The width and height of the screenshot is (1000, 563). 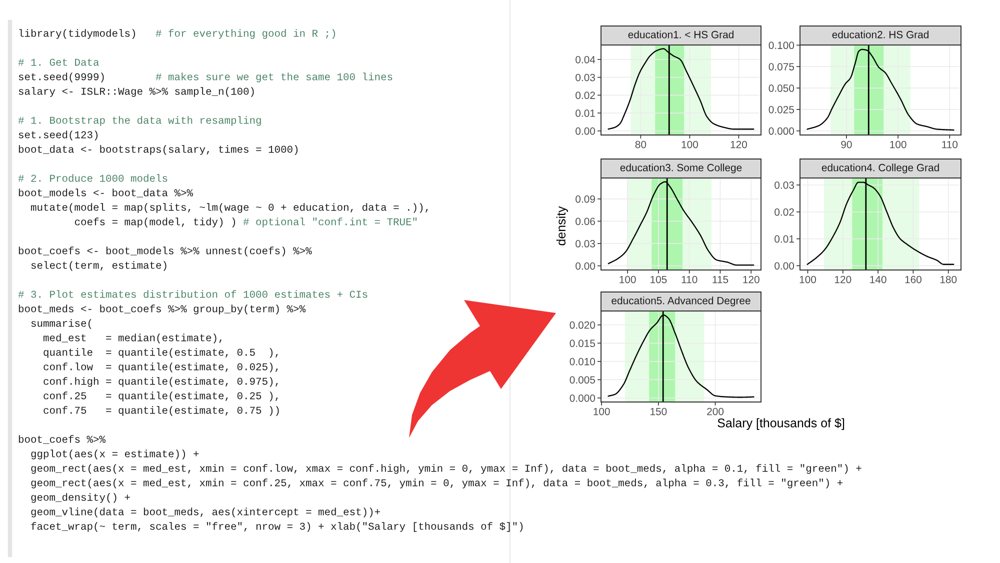 What do you see at coordinates (715, 412) in the screenshot?
I see `x-tick-label: 200` at bounding box center [715, 412].